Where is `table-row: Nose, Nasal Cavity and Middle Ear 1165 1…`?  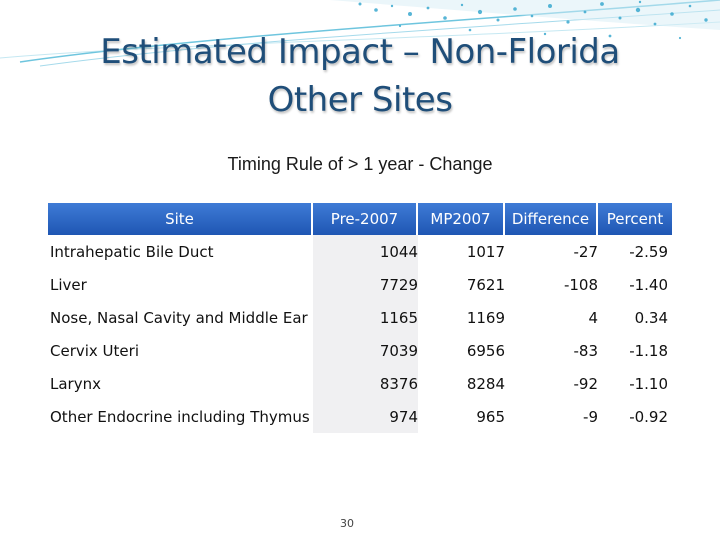
table-row: Nose, Nasal Cavity and Middle Ear 1165 1… is located at coordinates (360, 317).